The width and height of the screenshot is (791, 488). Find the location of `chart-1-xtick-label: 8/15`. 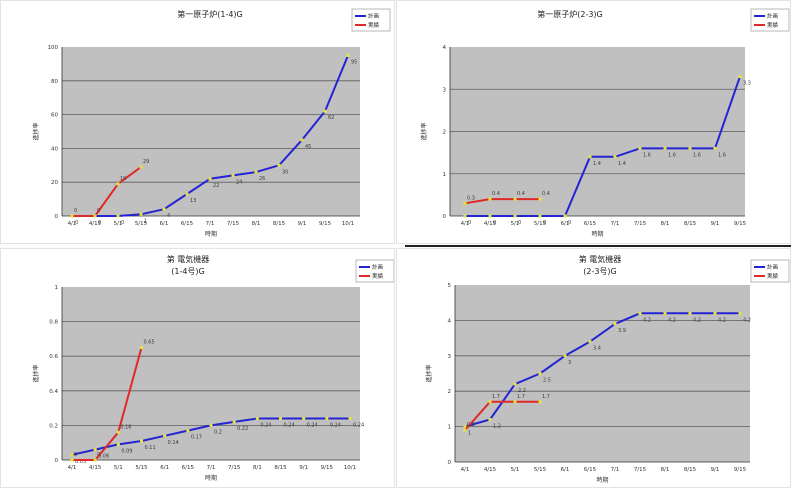

chart-1-xtick-label: 8/15 is located at coordinates (279, 224).